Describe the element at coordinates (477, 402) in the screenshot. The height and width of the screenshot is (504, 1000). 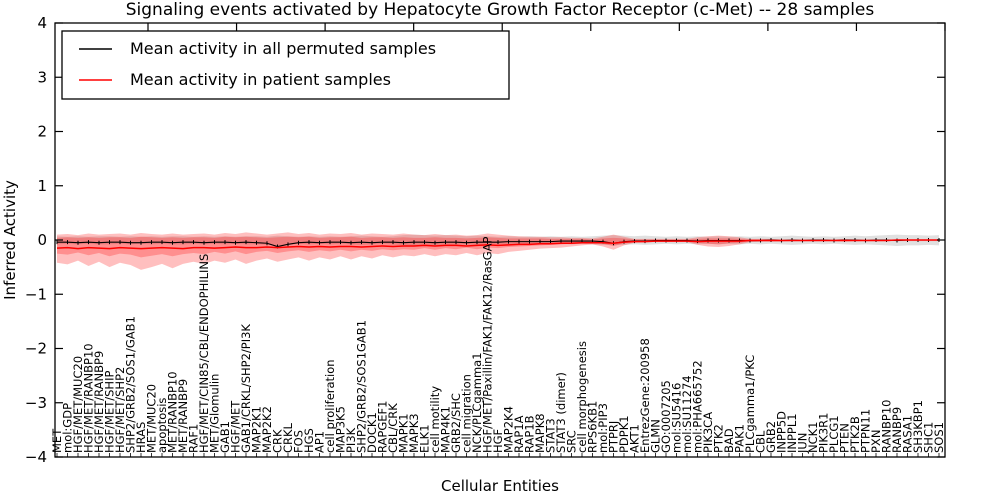
I see `x-tick-label: NCK/PLCgamma1` at that location.